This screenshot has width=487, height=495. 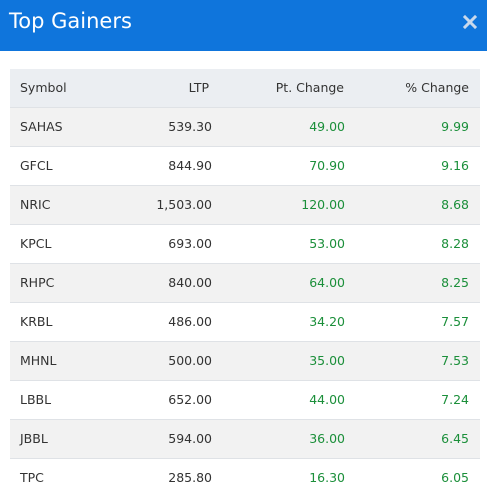 I want to click on cell-symbol: NRIC, so click(x=35, y=204).